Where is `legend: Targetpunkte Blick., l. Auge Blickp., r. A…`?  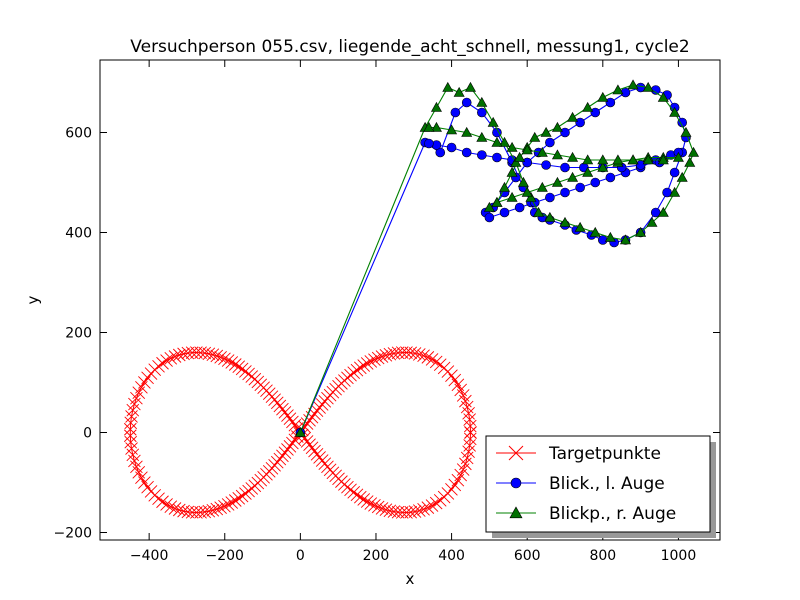 legend: Targetpunkte Blick., l. Auge Blickp., r. A… is located at coordinates (600, 486).